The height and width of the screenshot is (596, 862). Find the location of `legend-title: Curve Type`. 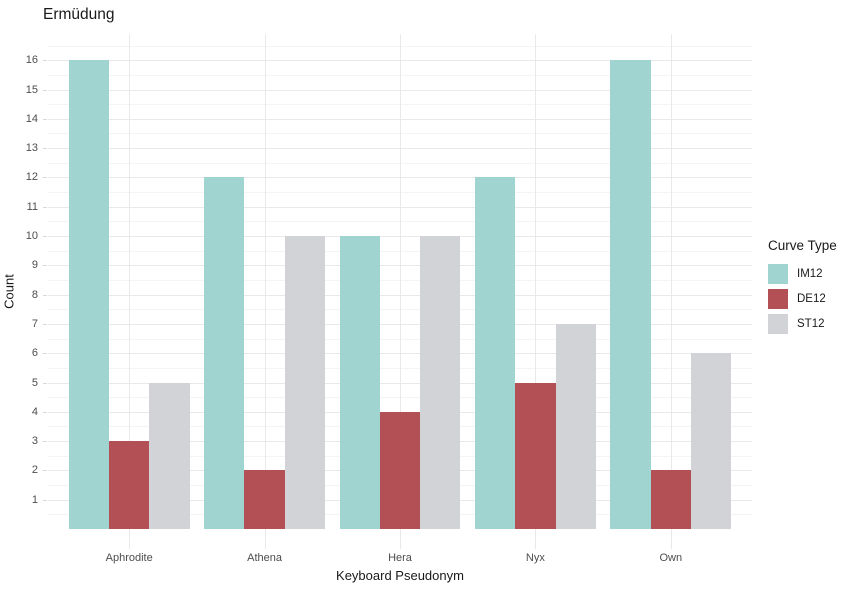

legend-title: Curve Type is located at coordinates (802, 245).